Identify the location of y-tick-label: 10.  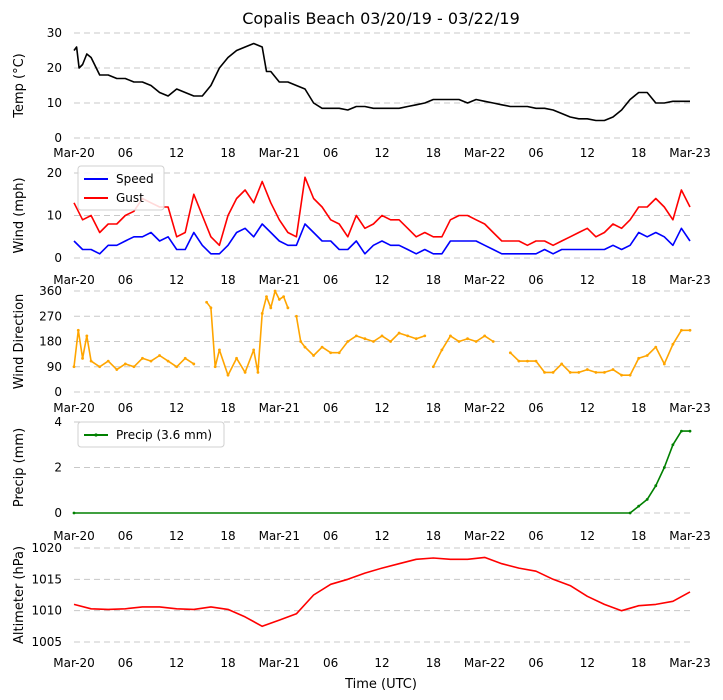
(54, 216).